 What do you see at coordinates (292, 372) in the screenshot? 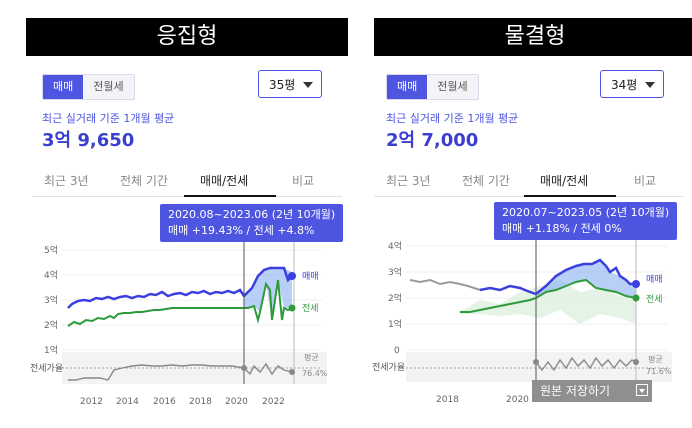
I see `left-ratio-end-dot` at bounding box center [292, 372].